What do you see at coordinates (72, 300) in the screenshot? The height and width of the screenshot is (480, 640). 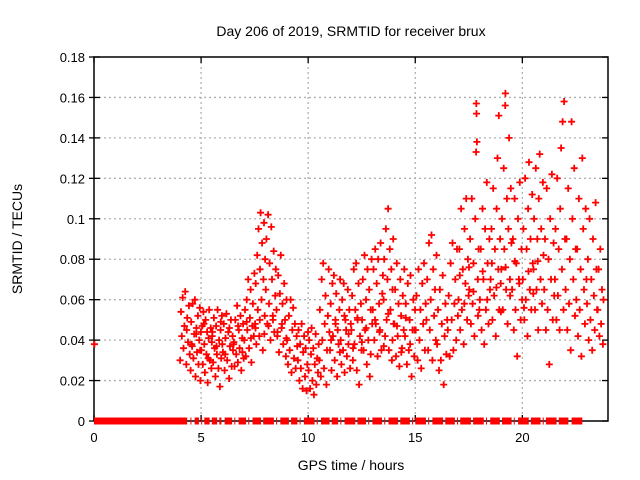 I see `y-tick-label: 0.06` at bounding box center [72, 300].